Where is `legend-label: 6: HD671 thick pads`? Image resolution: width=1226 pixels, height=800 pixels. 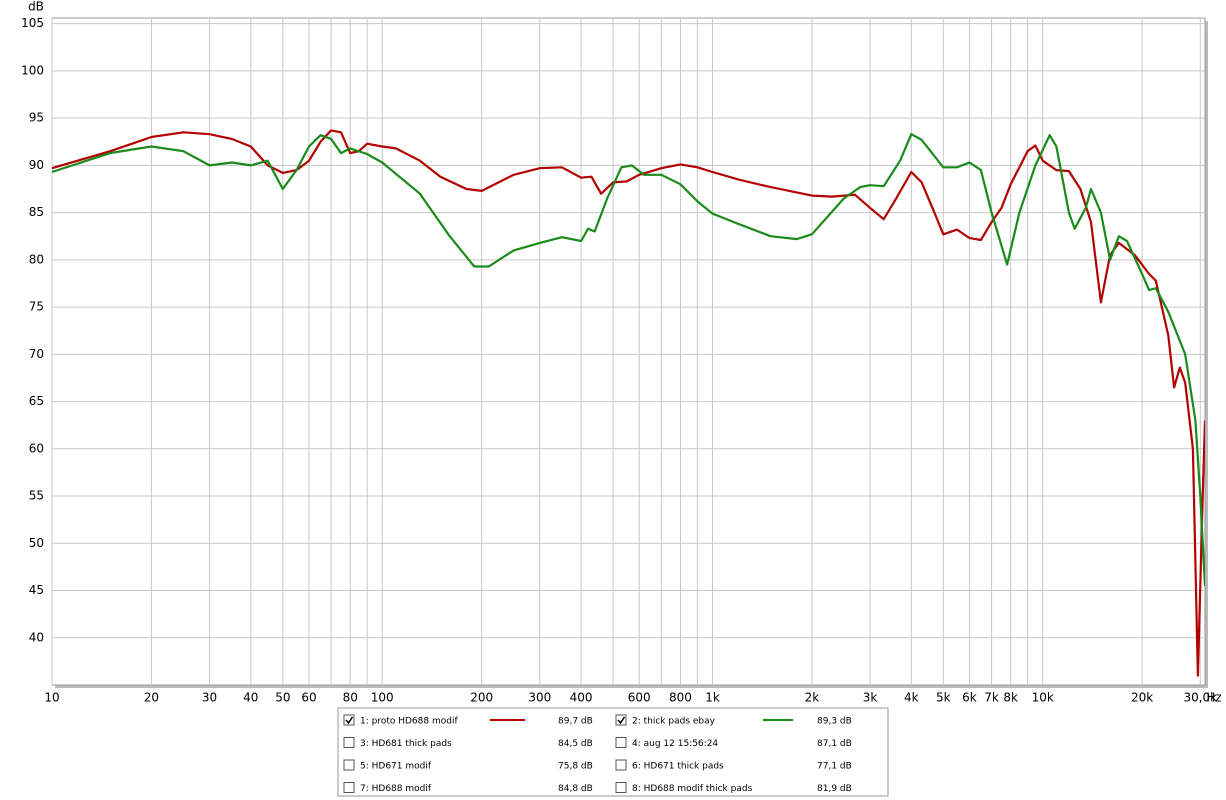
legend-label: 6: HD671 thick pads is located at coordinates (678, 767).